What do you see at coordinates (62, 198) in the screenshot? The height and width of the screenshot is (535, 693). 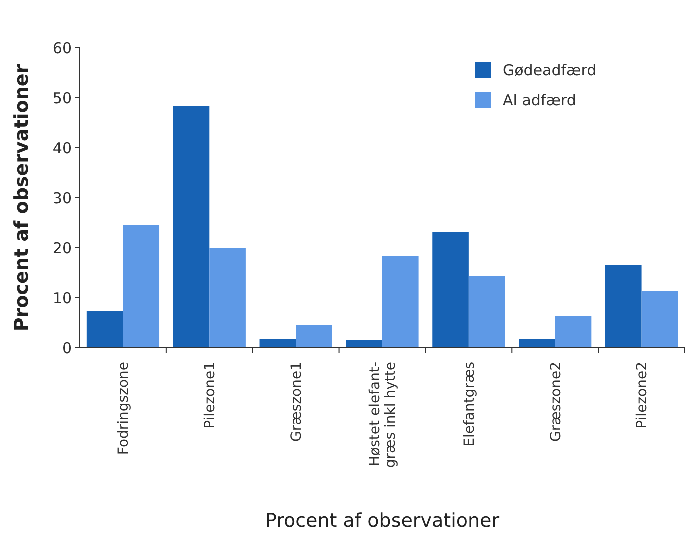 I see `y-tick-label: 30` at bounding box center [62, 198].